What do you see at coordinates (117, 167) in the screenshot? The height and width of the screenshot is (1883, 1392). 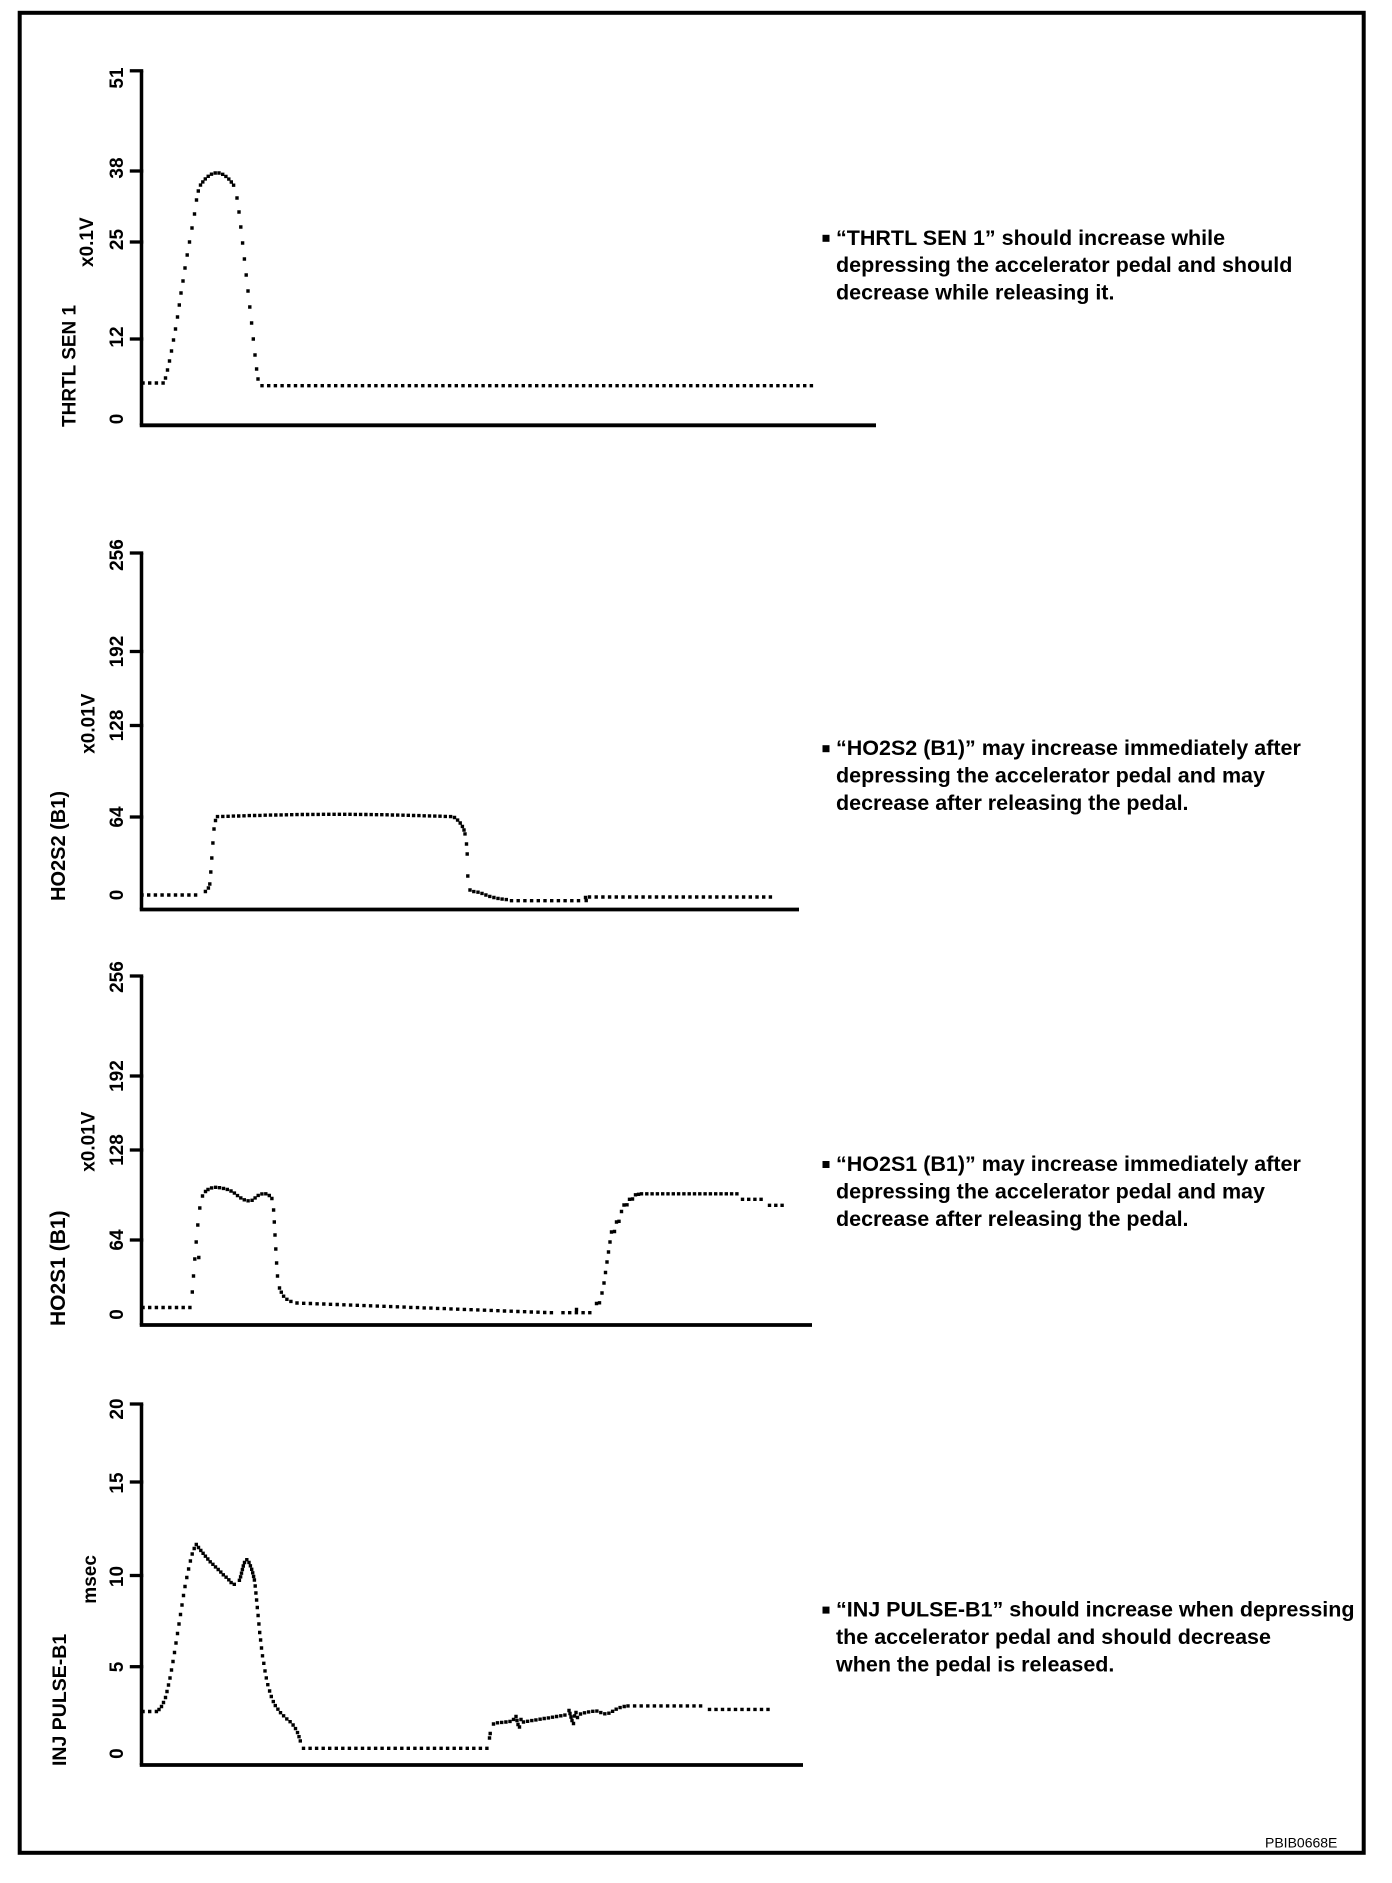 I see `svg-text: 38` at bounding box center [117, 167].